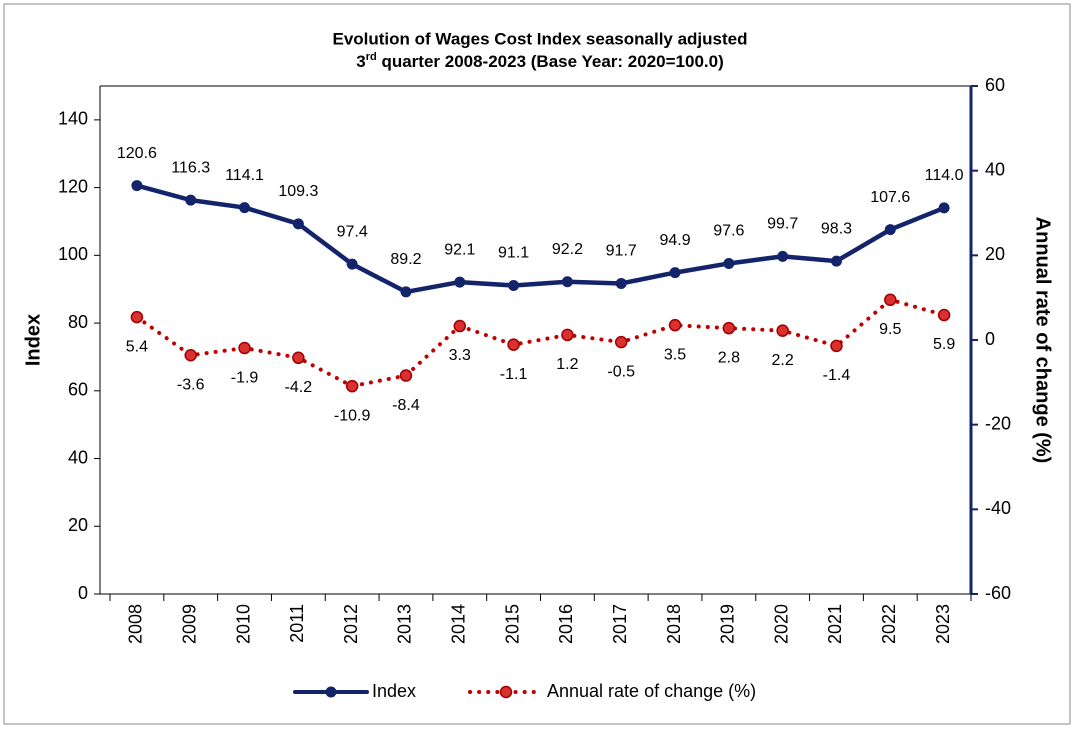 This screenshot has width=1075, height=734. Describe the element at coordinates (621, 251) in the screenshot. I see `data-label: 91.7` at that location.